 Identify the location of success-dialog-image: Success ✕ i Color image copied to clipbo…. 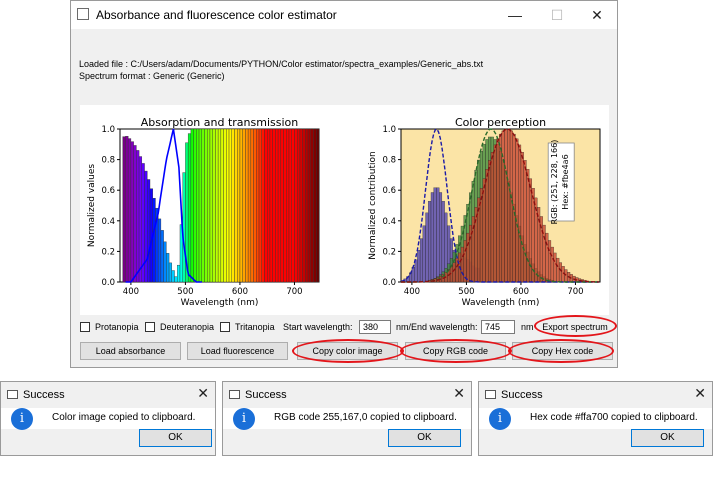
(108, 418).